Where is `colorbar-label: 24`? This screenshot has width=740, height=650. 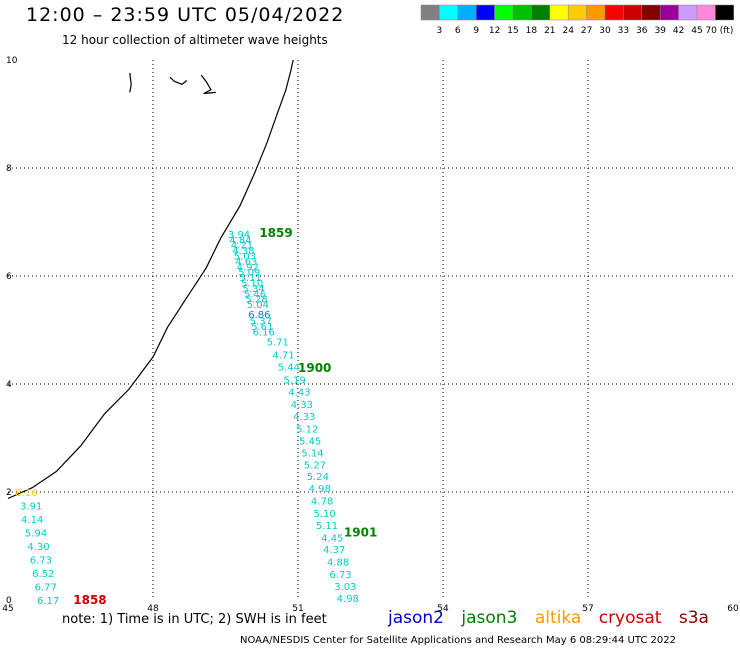 colorbar-label: 24 is located at coordinates (568, 31).